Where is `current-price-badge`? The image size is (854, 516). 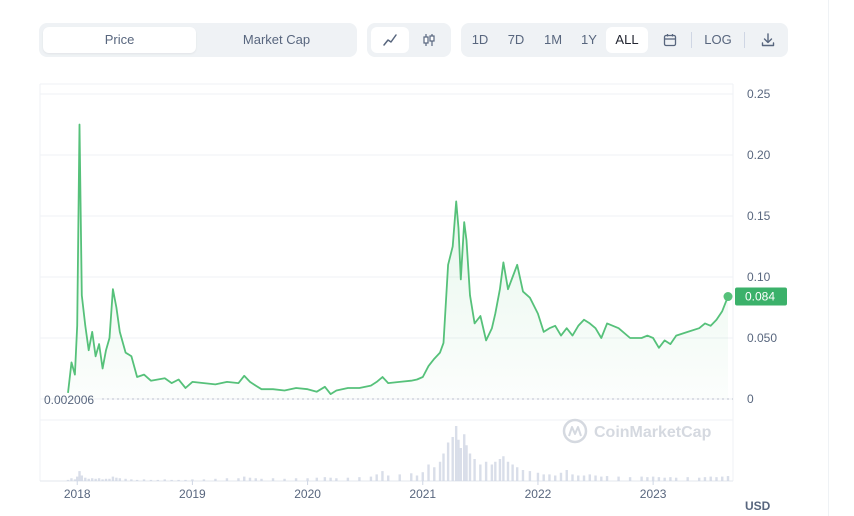
current-price-badge is located at coordinates (761, 296).